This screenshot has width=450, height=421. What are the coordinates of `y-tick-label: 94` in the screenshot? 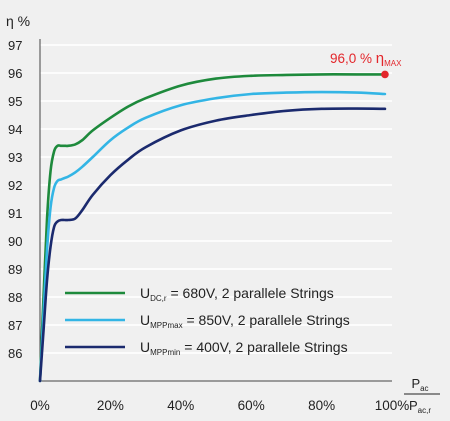 It's located at (15, 129).